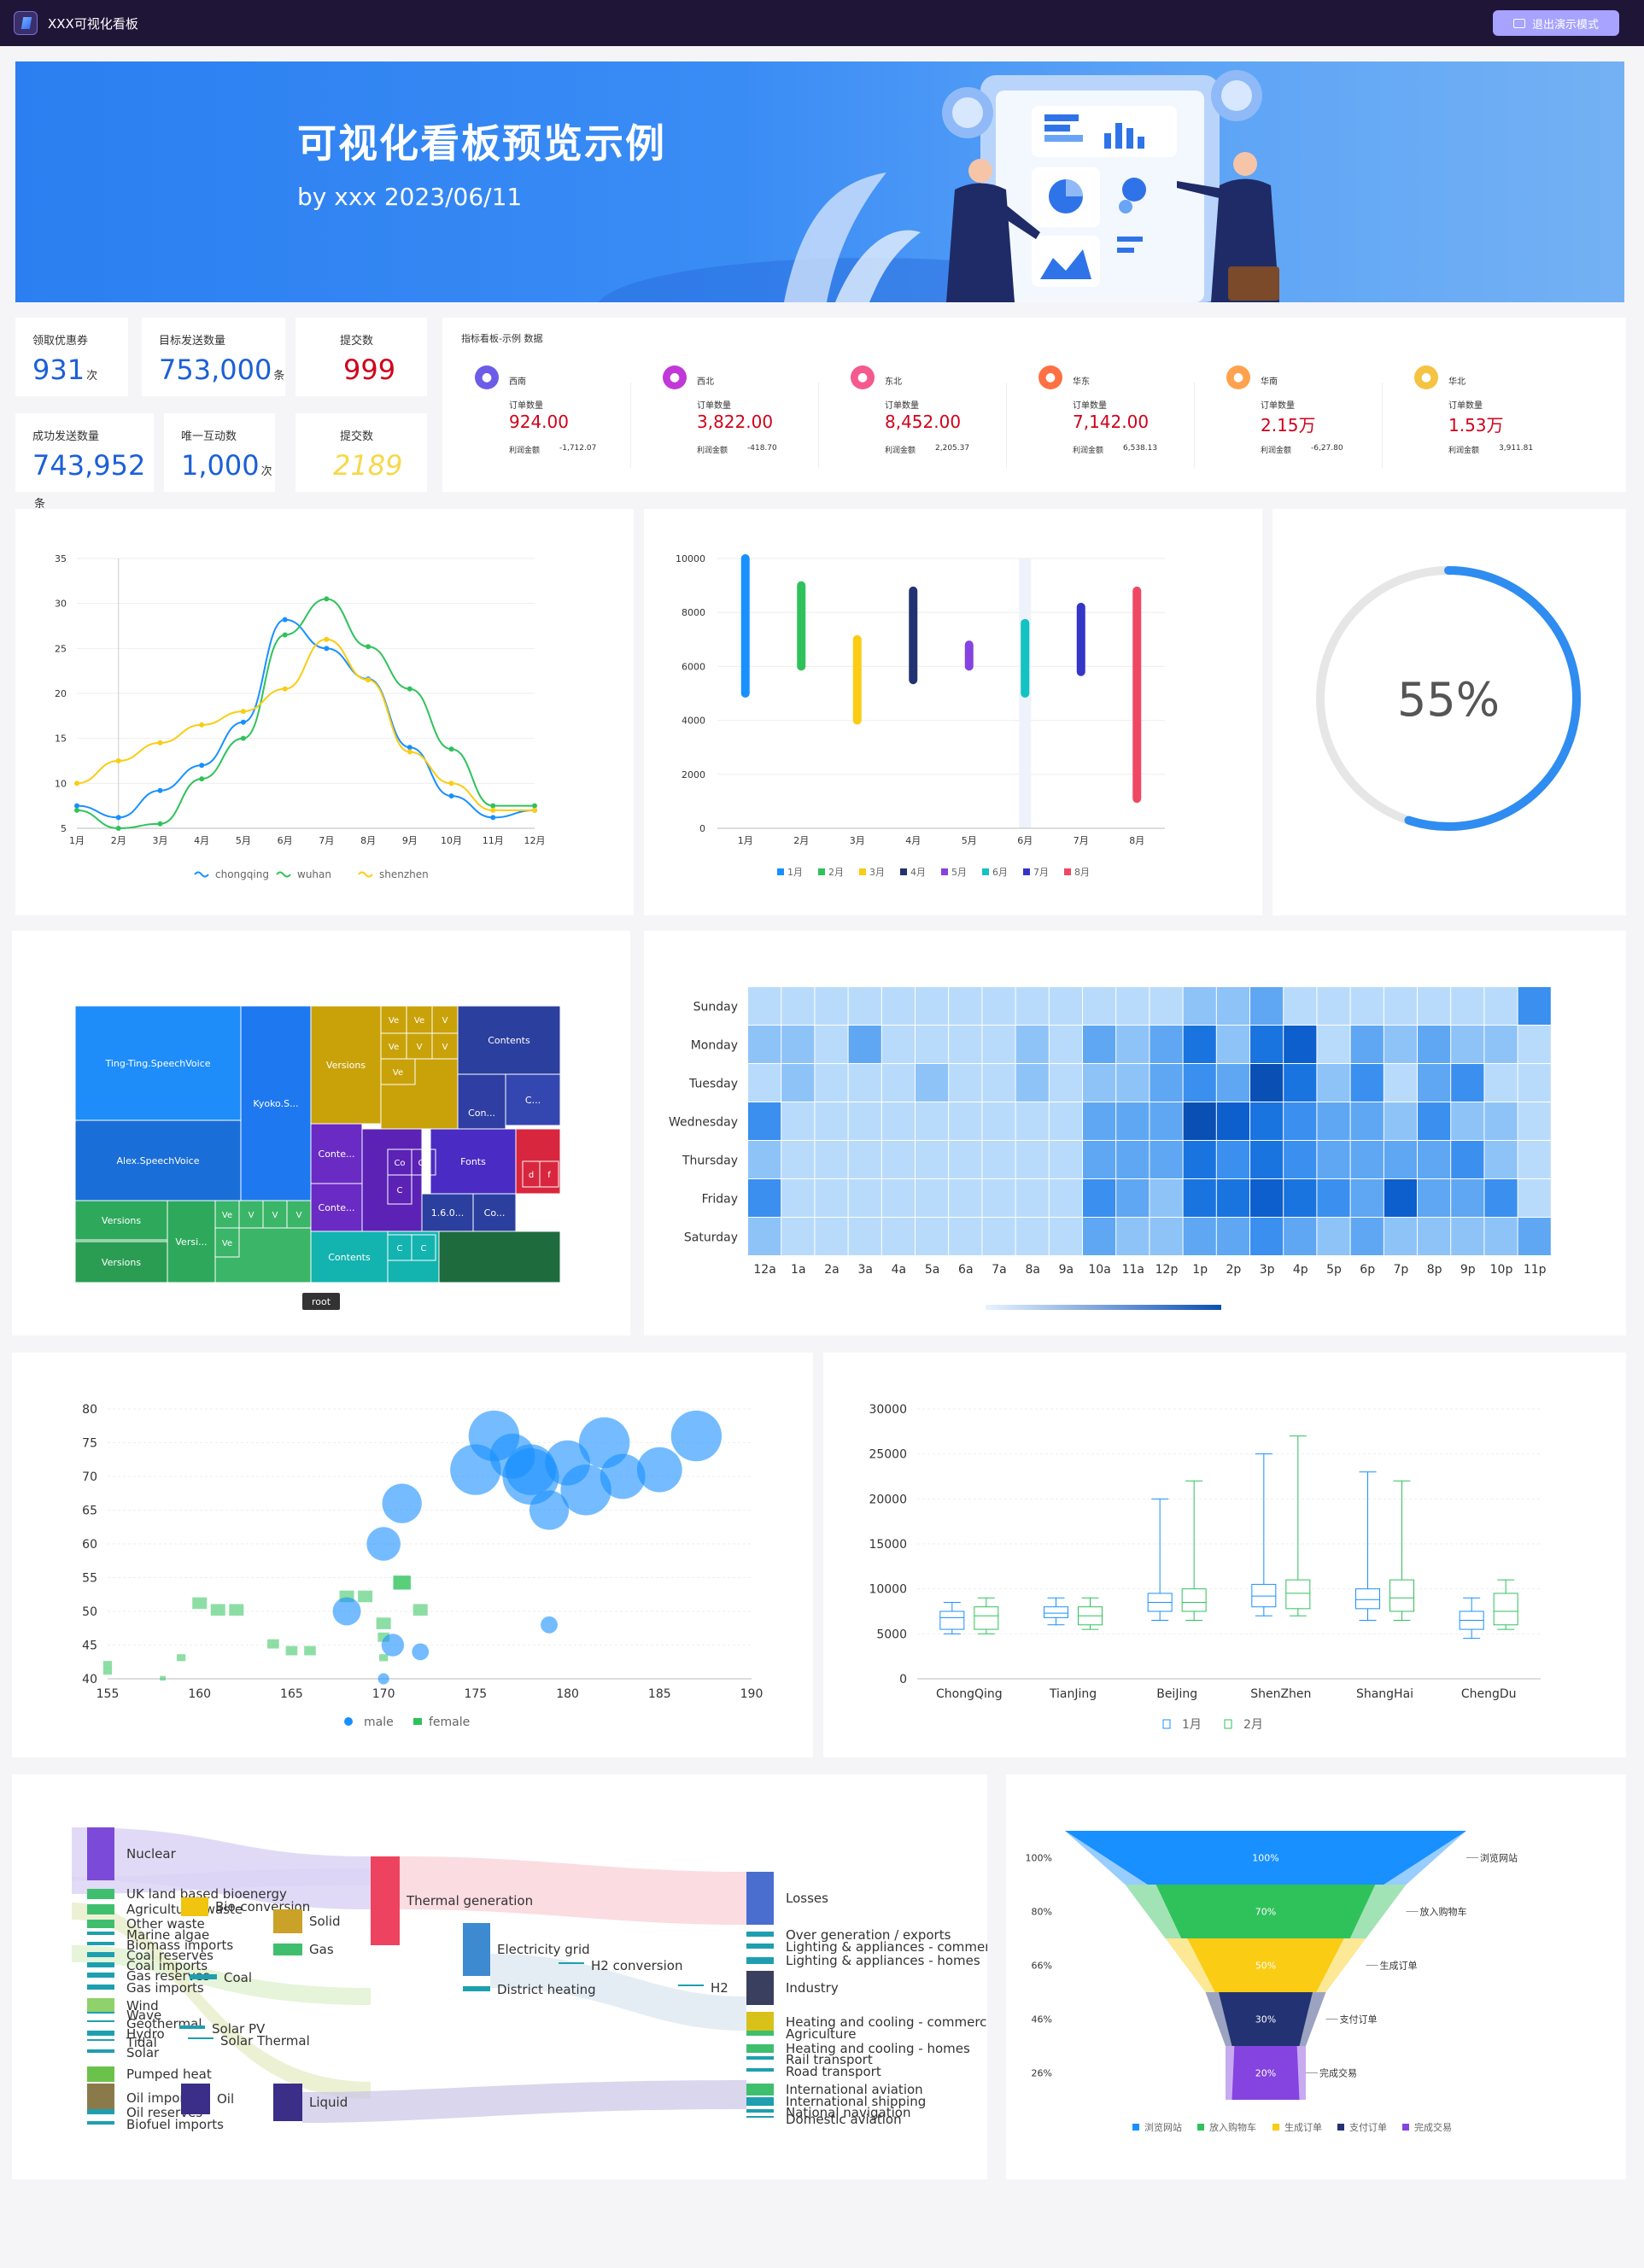 The image size is (1644, 2268). What do you see at coordinates (451, 840) in the screenshot?
I see `x-tick-label: 10月` at bounding box center [451, 840].